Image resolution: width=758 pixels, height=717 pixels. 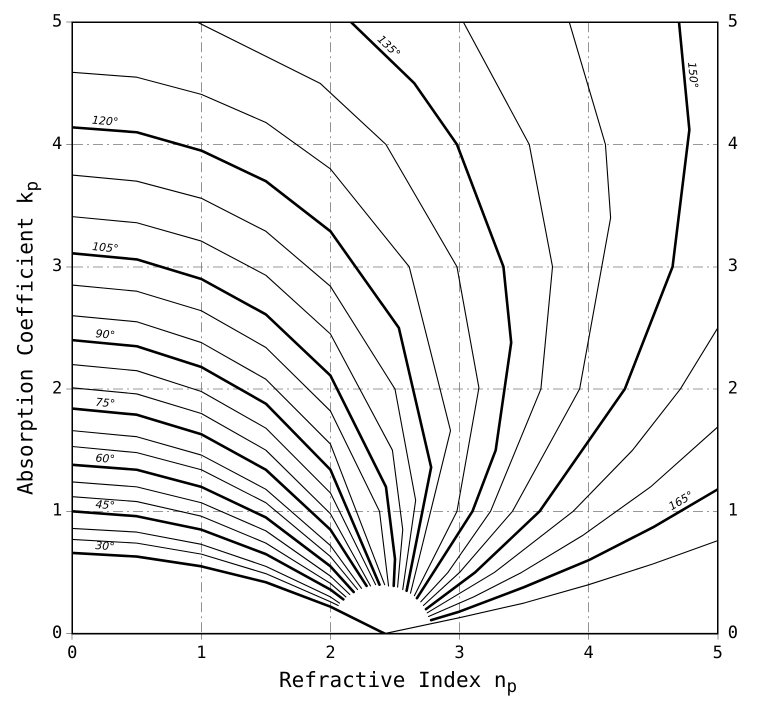 I want to click on text: 90°, so click(x=105, y=334).